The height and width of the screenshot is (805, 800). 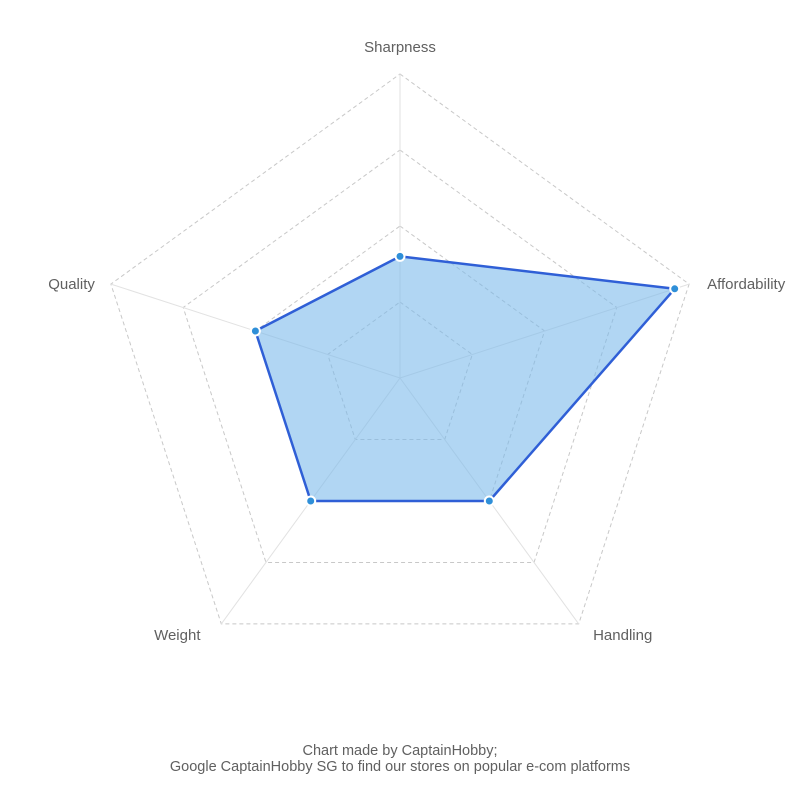 What do you see at coordinates (489, 501) in the screenshot?
I see `data-point-handling` at bounding box center [489, 501].